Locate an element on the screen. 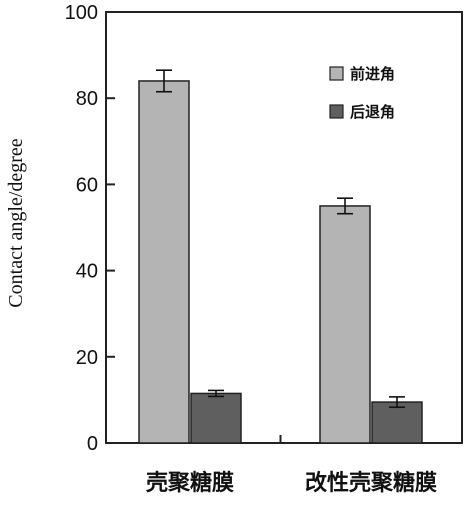 This screenshot has width=474, height=505. y-tick-label: 80 is located at coordinates (87, 99).